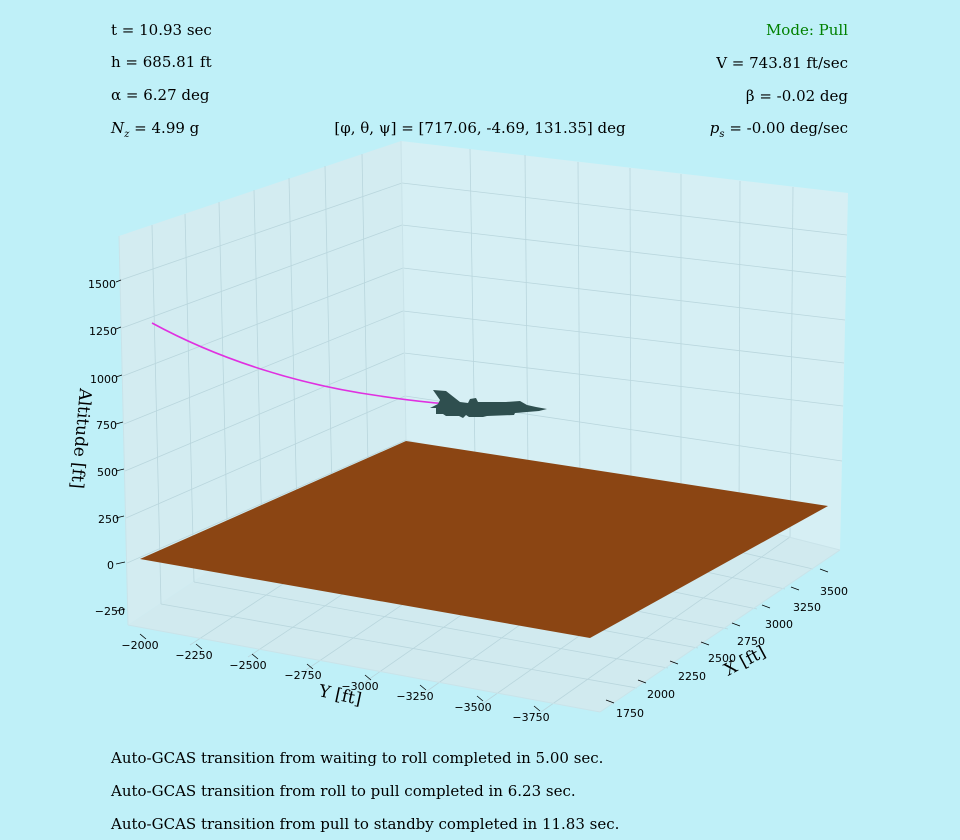 This screenshot has width=960, height=840. Describe the element at coordinates (302, 675) in the screenshot. I see `y-tick-3: −2750` at that location.